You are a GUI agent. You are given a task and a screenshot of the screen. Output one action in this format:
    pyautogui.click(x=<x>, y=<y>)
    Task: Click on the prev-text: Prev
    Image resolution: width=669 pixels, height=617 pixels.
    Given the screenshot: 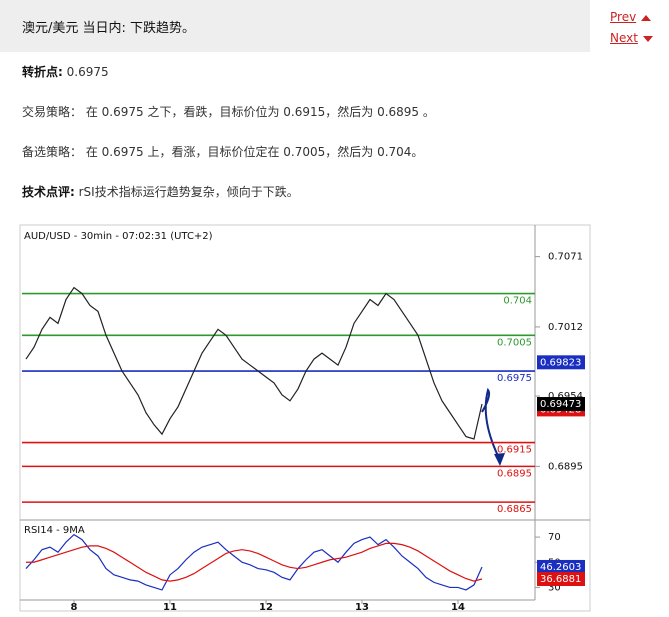 What is the action you would take?
    pyautogui.click(x=623, y=17)
    